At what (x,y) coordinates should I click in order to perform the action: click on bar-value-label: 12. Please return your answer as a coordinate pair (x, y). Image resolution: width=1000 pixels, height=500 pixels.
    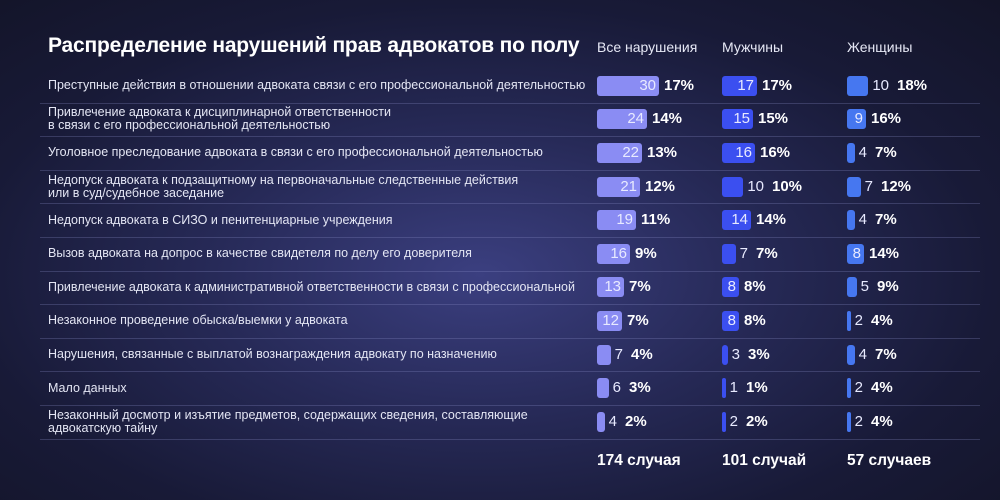
    Looking at the image, I should click on (610, 320).